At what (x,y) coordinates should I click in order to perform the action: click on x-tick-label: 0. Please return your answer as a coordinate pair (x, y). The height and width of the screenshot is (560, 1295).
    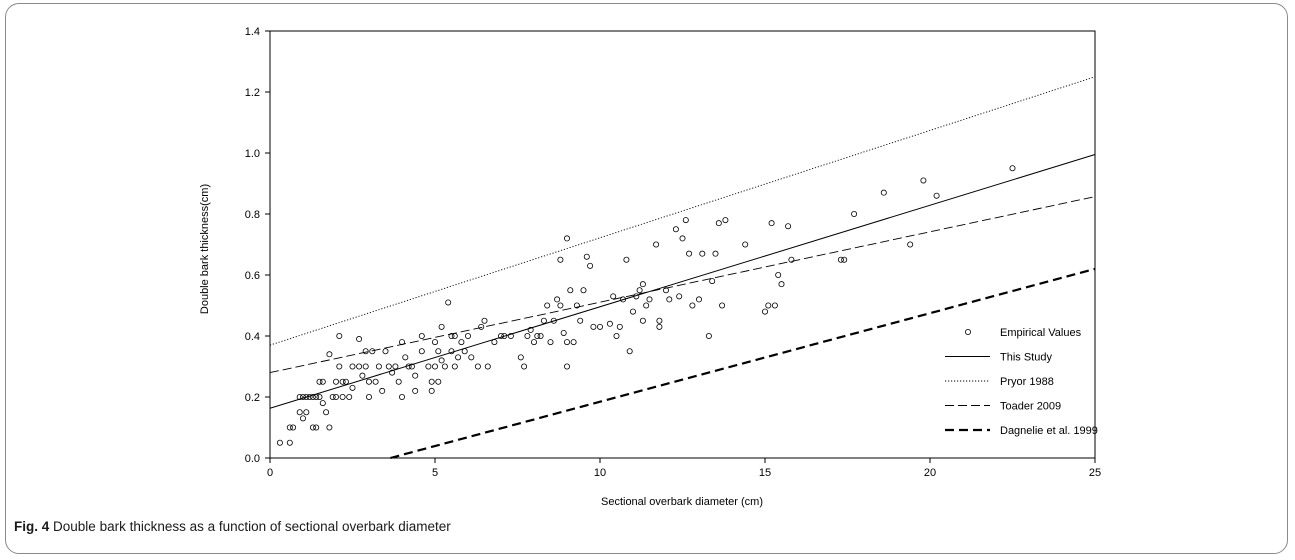
    Looking at the image, I should click on (270, 473).